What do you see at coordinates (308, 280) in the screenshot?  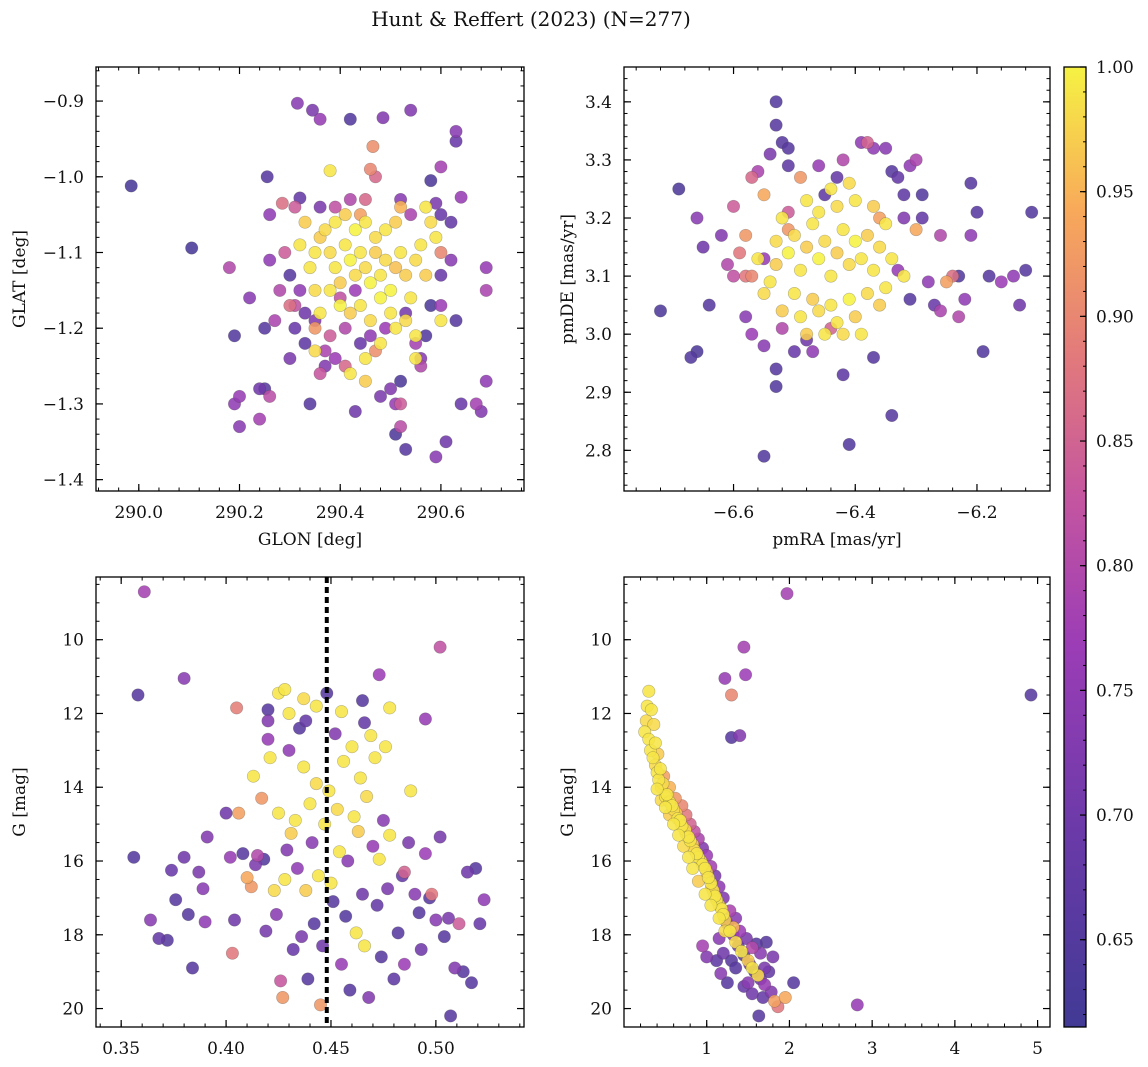 I see `points-pos` at bounding box center [308, 280].